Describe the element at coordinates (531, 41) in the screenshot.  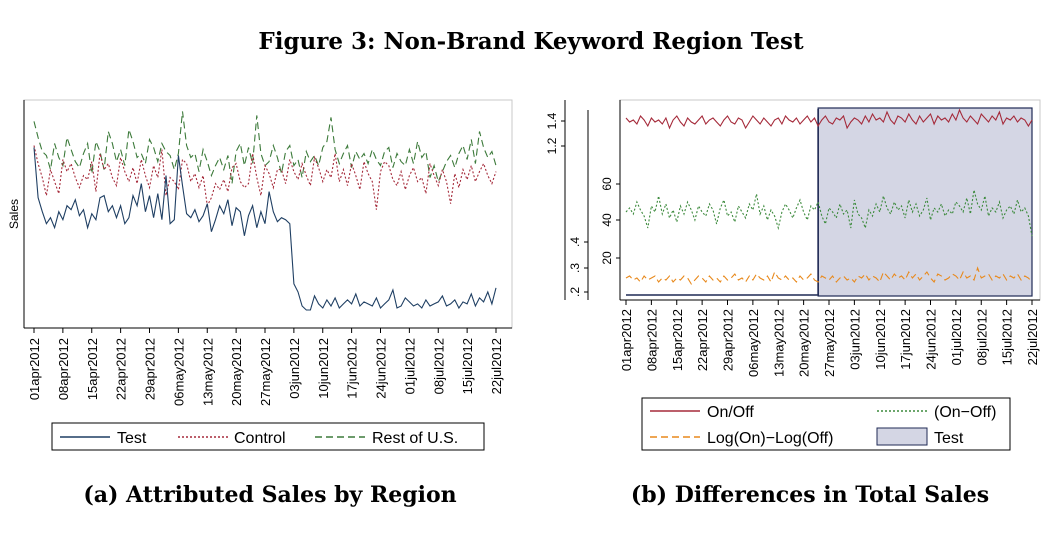
I see `figure-title: Figure 3: Non-Brand Keyword Region Test` at that location.